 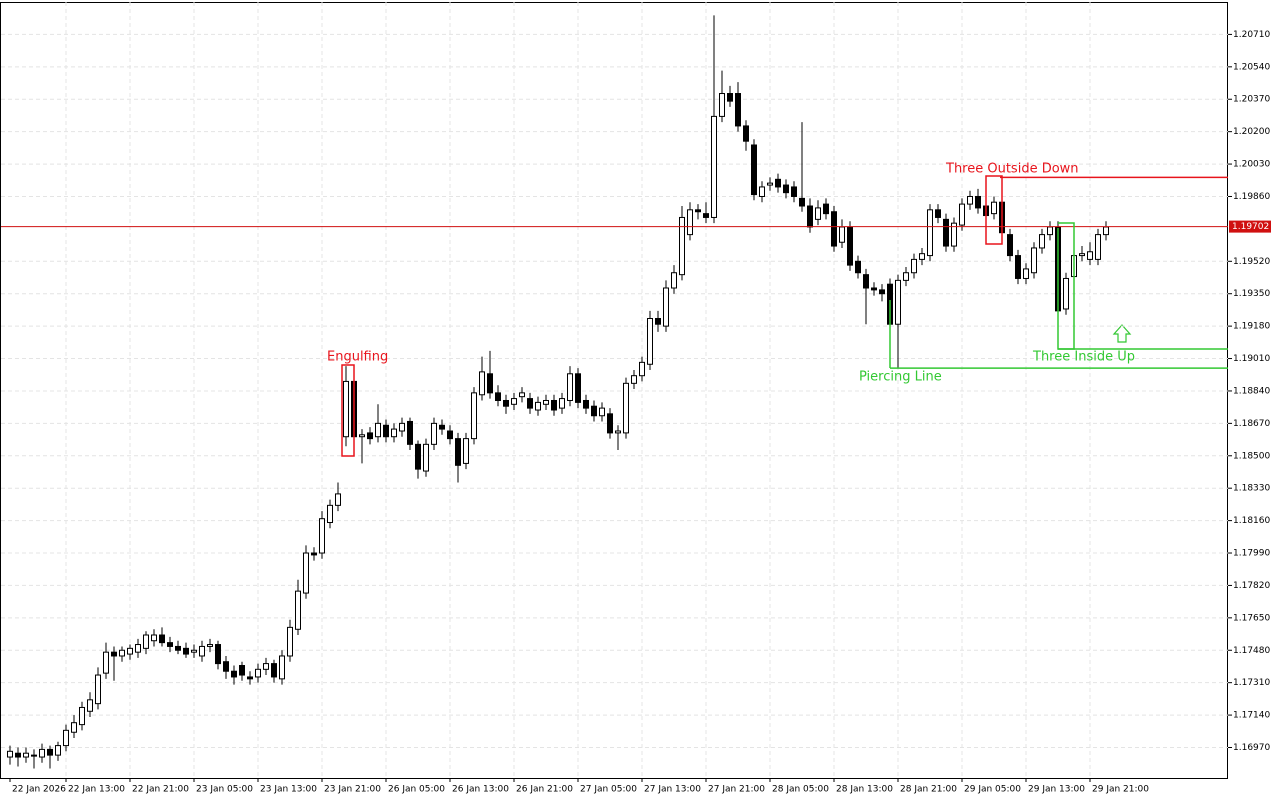 I want to click on pattern-label: Three Outside Down, so click(x=1012, y=169).